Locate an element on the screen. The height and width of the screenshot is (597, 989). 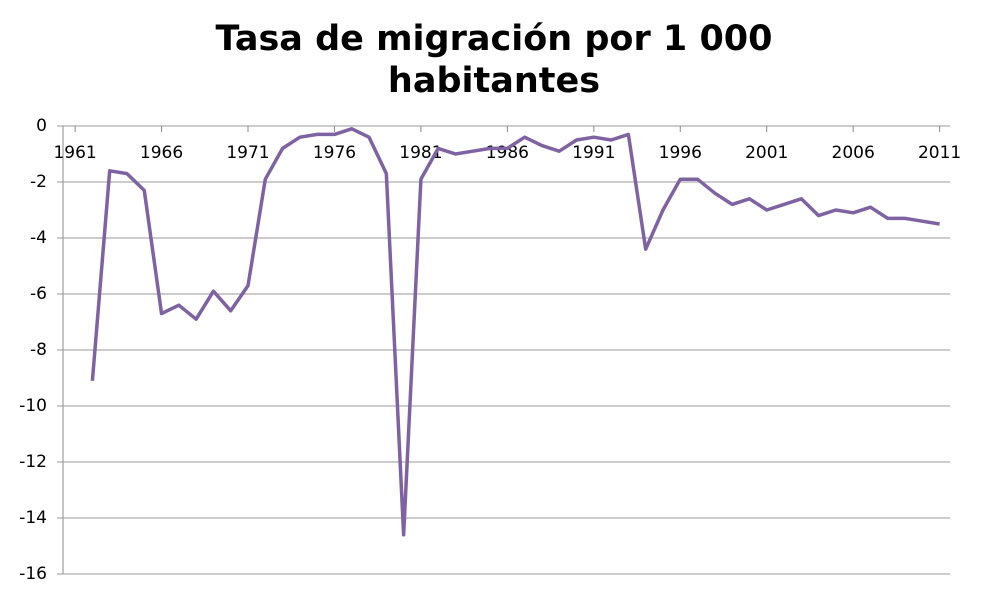
y-tick-label: -12 is located at coordinates (33, 462).